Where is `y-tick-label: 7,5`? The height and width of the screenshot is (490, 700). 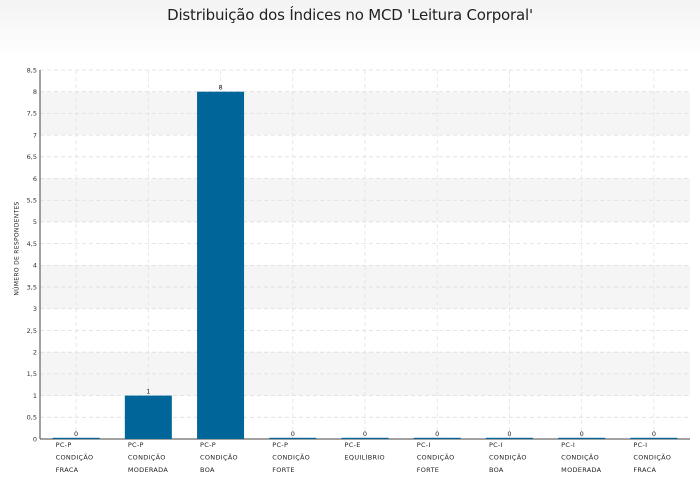
y-tick-label: 7,5 is located at coordinates (32, 114).